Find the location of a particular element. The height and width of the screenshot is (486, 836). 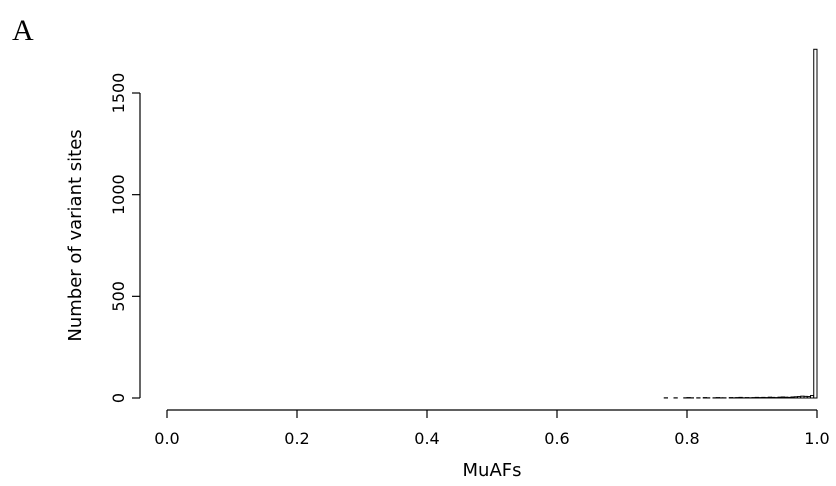

y-tick-label: 500 is located at coordinates (118, 296).